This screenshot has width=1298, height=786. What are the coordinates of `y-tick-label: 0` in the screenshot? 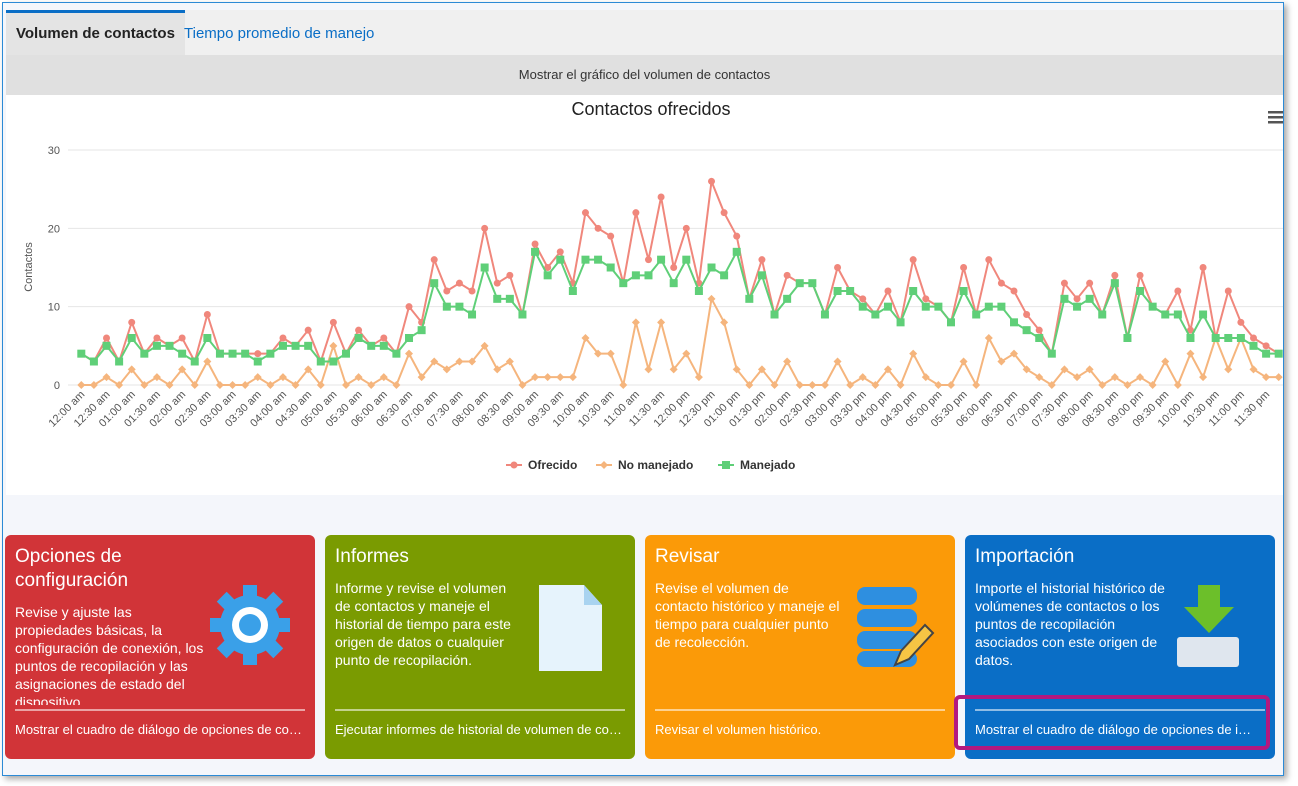 It's located at (57, 386).